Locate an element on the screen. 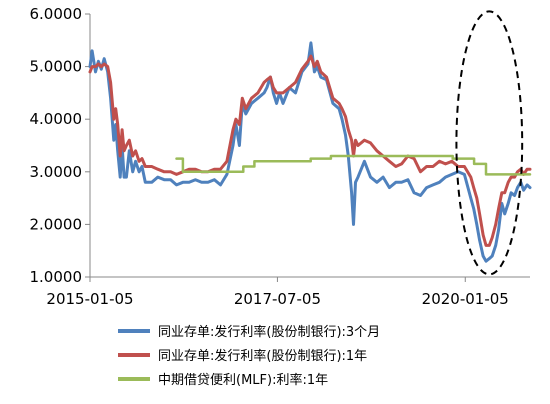  y-tick-label: 4.0000 is located at coordinates (56, 119).